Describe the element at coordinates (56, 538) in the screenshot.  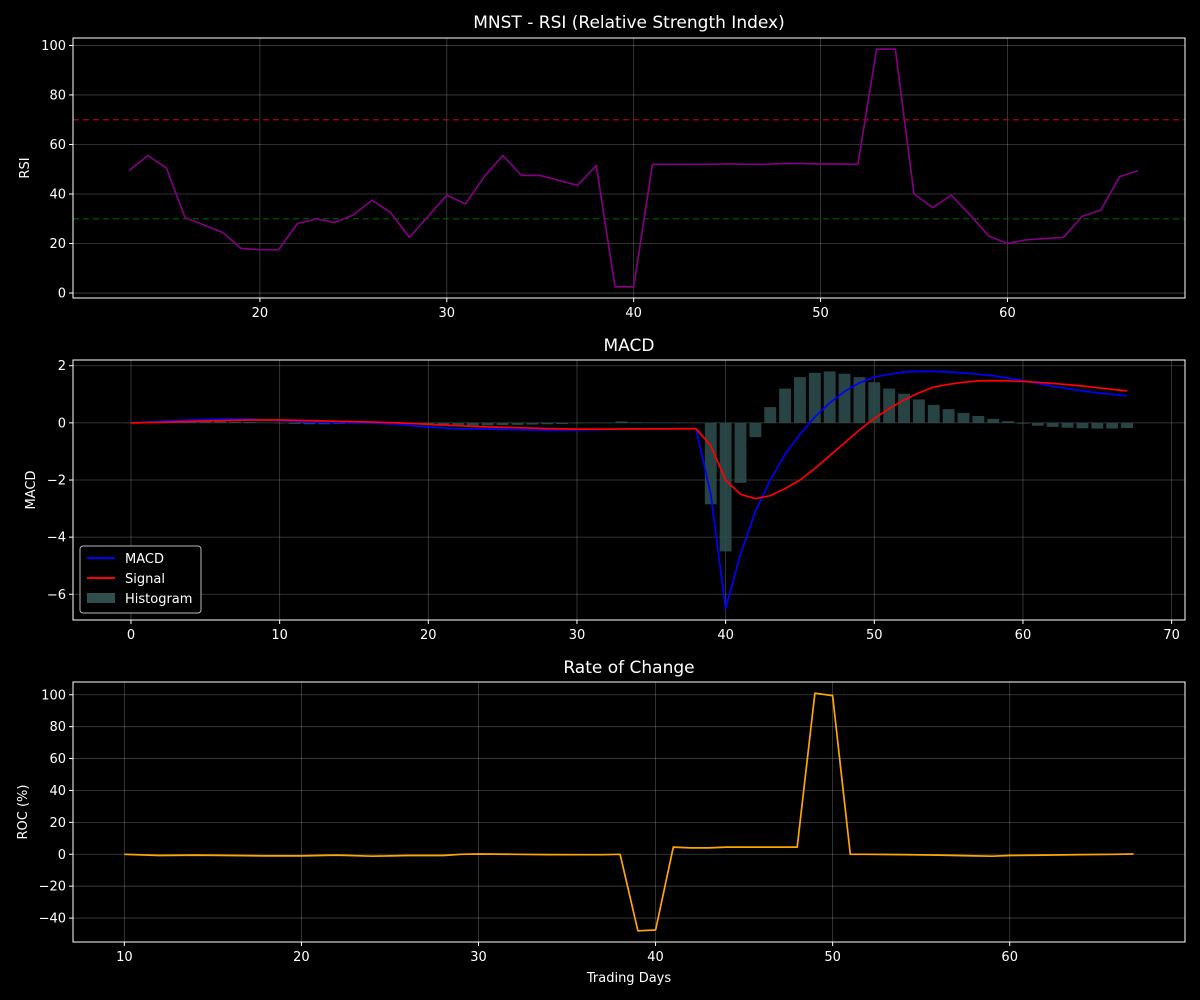
I see `macd-y-tick-label: −4` at that location.